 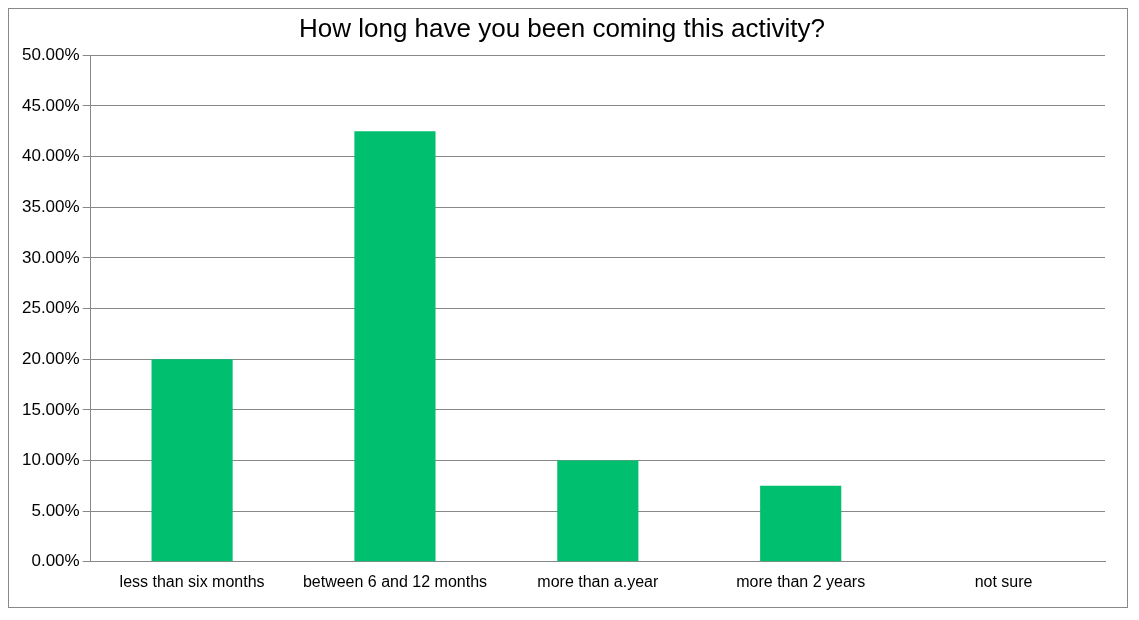 I want to click on y-tick-label: 25.00%, so click(x=50, y=308).